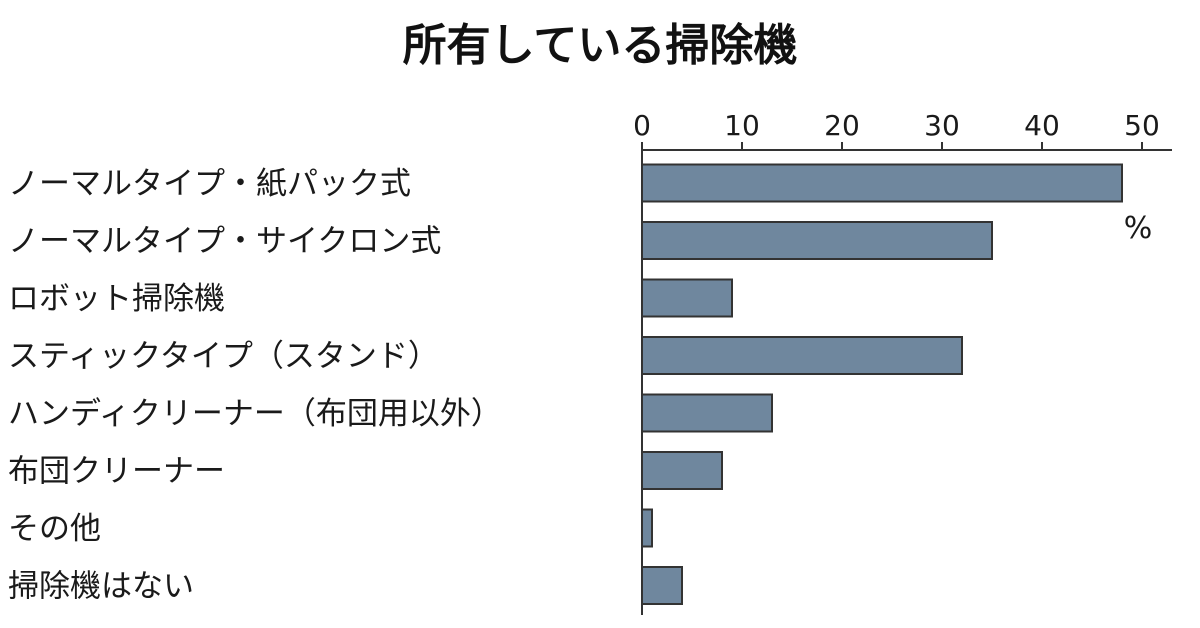 Image resolution: width=1200 pixels, height=628 pixels. Describe the element at coordinates (1138, 228) in the screenshot. I see `unit-label: %` at that location.